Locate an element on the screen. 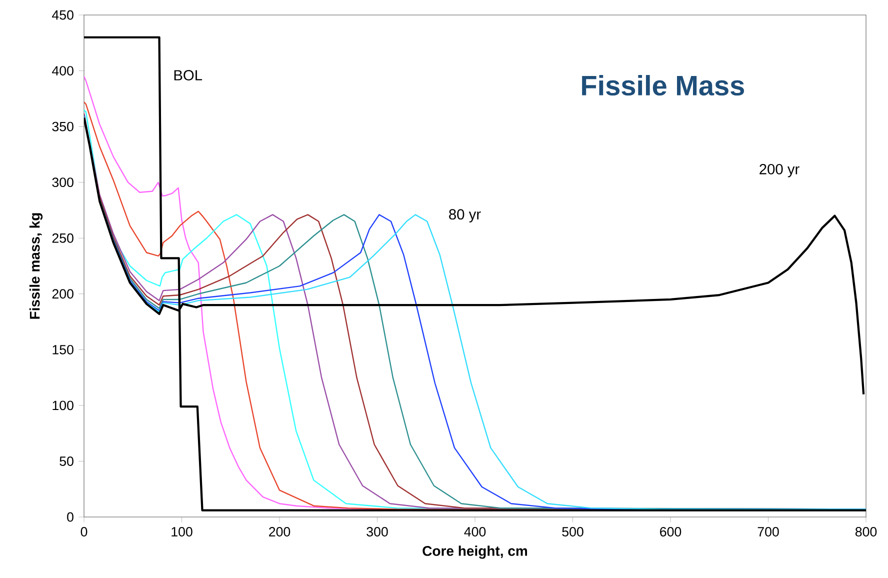  y-tick-label: 250 is located at coordinates (63, 238).